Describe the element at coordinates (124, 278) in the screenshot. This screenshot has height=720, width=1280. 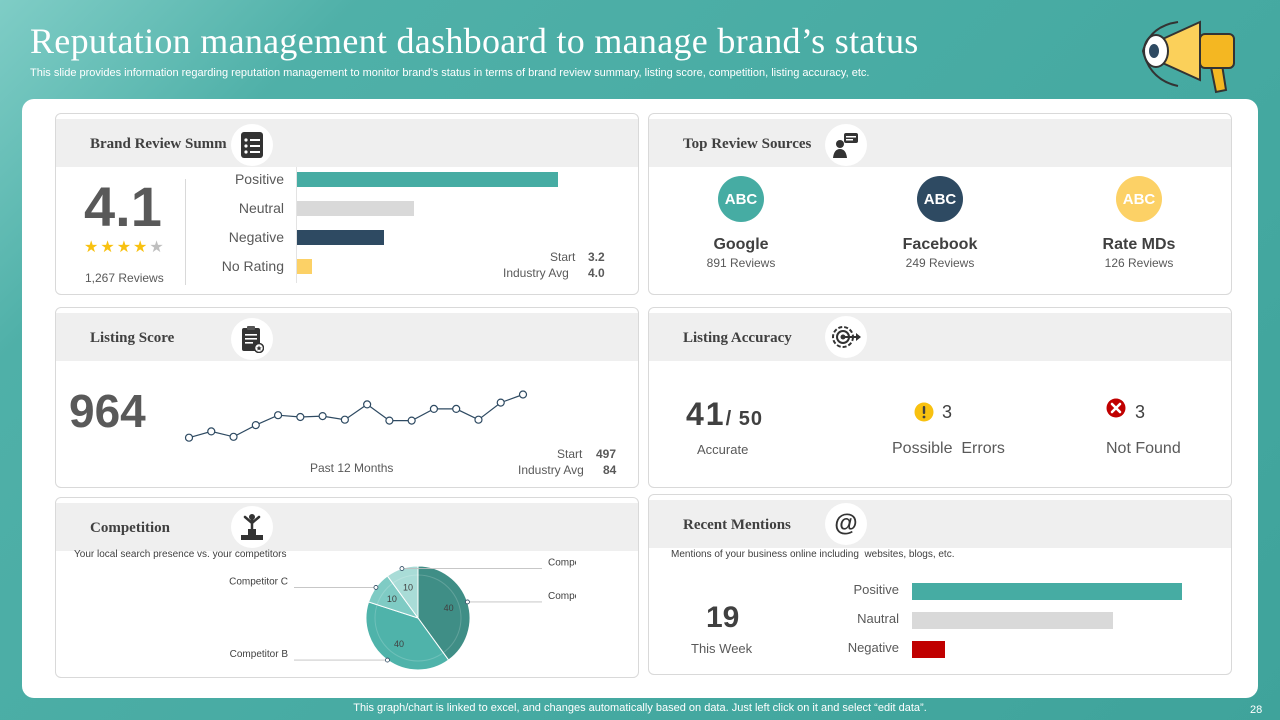
I see `review-count: 1,267 Reviews` at that location.